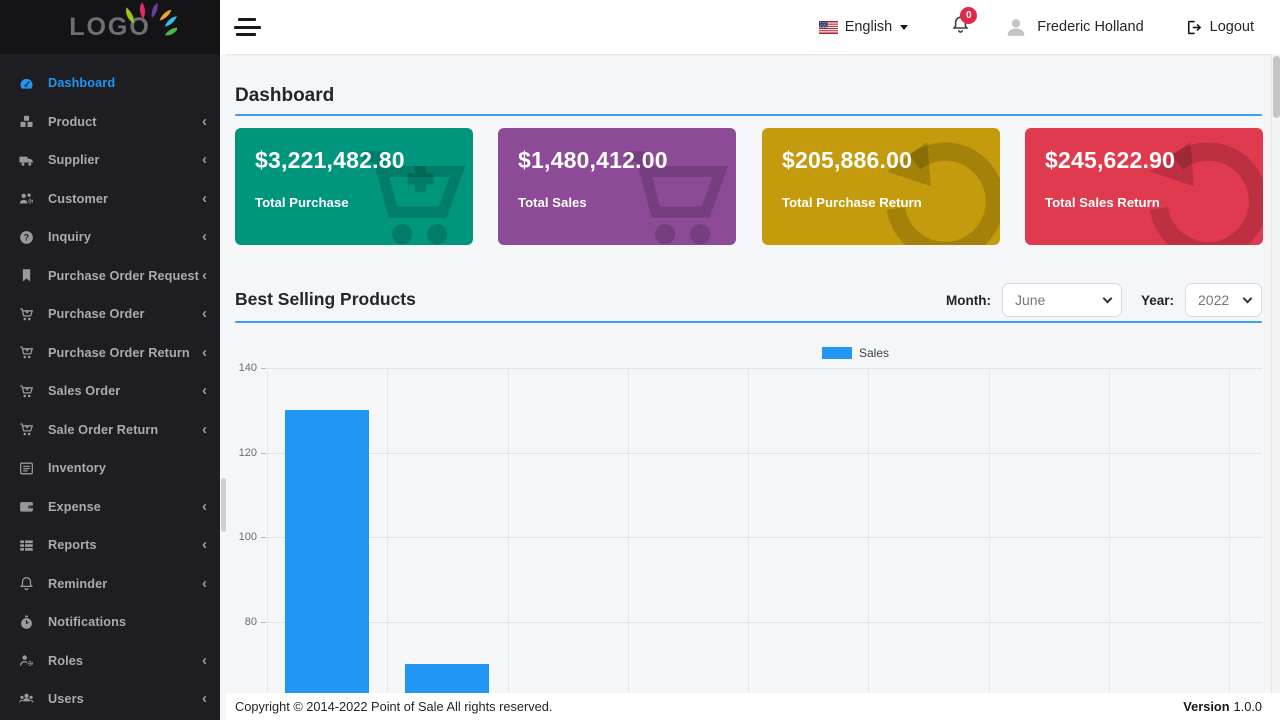 This screenshot has height=720, width=1280. Describe the element at coordinates (968, 300) in the screenshot. I see `month-label: Month:` at that location.